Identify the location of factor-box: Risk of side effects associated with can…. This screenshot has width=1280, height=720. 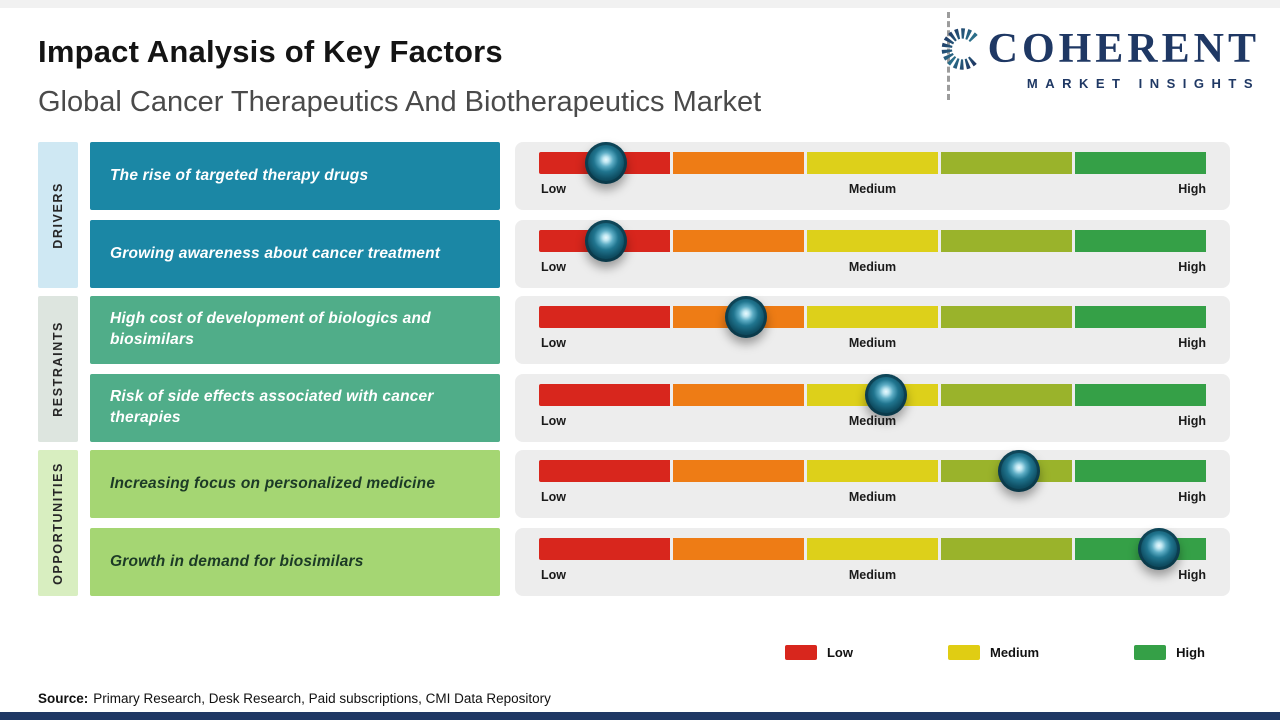
(295, 408).